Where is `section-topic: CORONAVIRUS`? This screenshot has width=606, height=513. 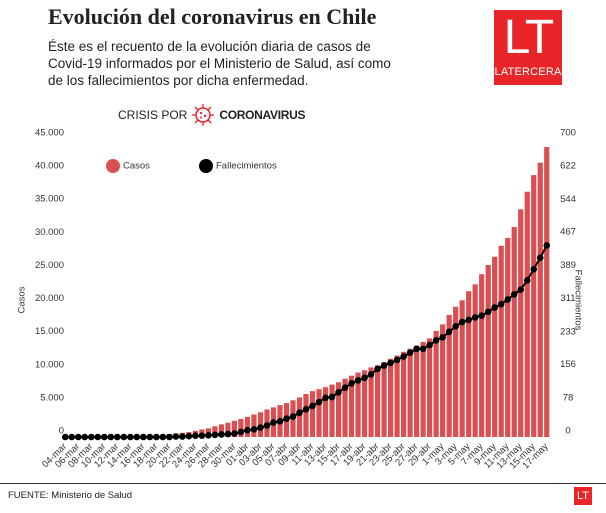
section-topic: CORONAVIRUS is located at coordinates (262, 115).